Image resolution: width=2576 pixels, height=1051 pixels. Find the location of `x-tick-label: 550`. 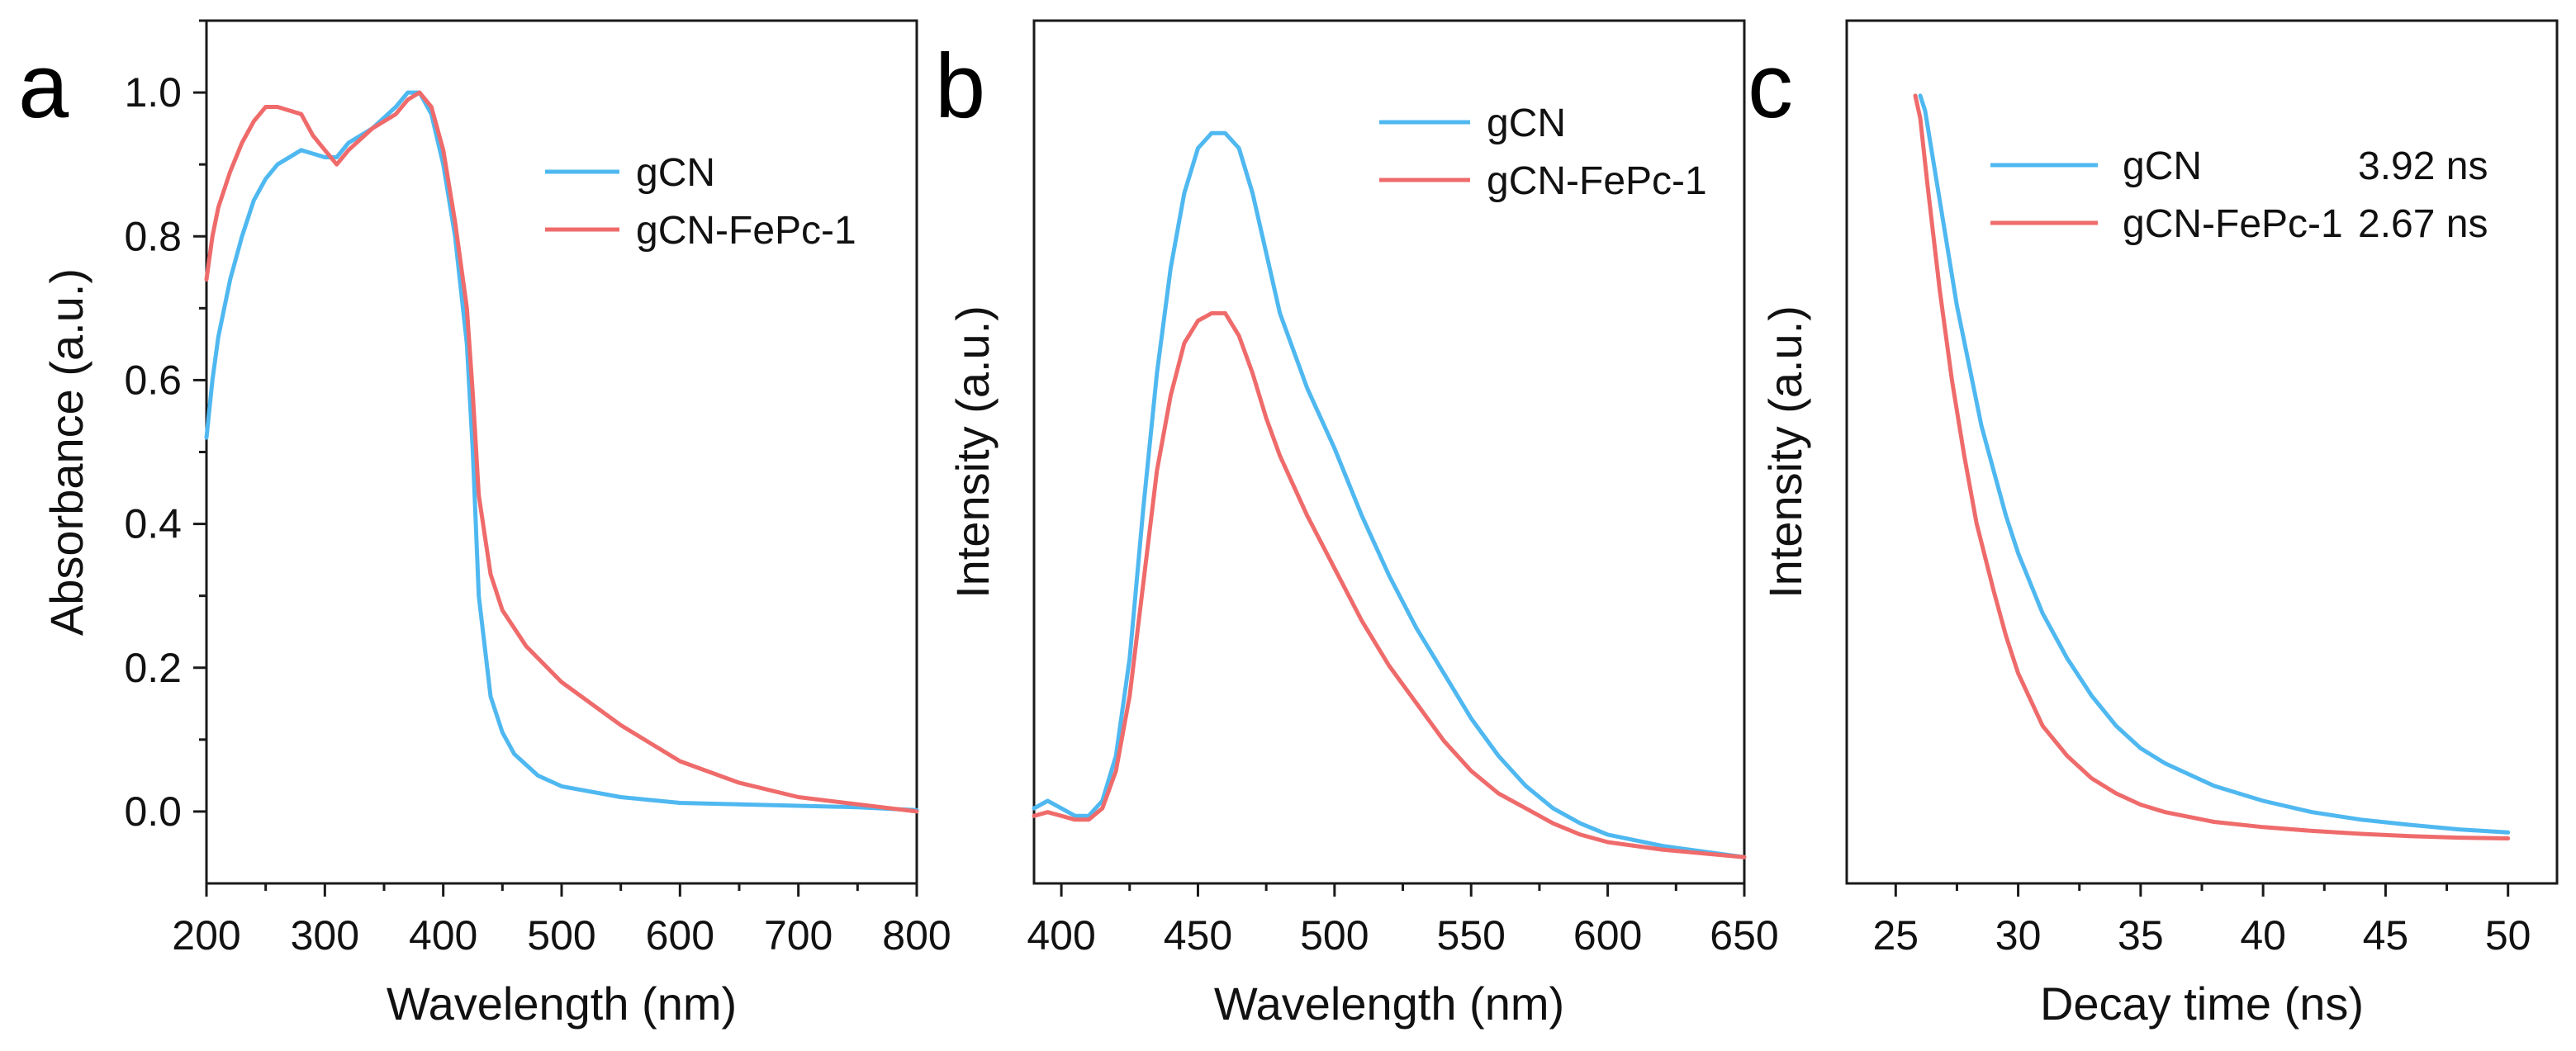

x-tick-label: 550 is located at coordinates (1471, 936).